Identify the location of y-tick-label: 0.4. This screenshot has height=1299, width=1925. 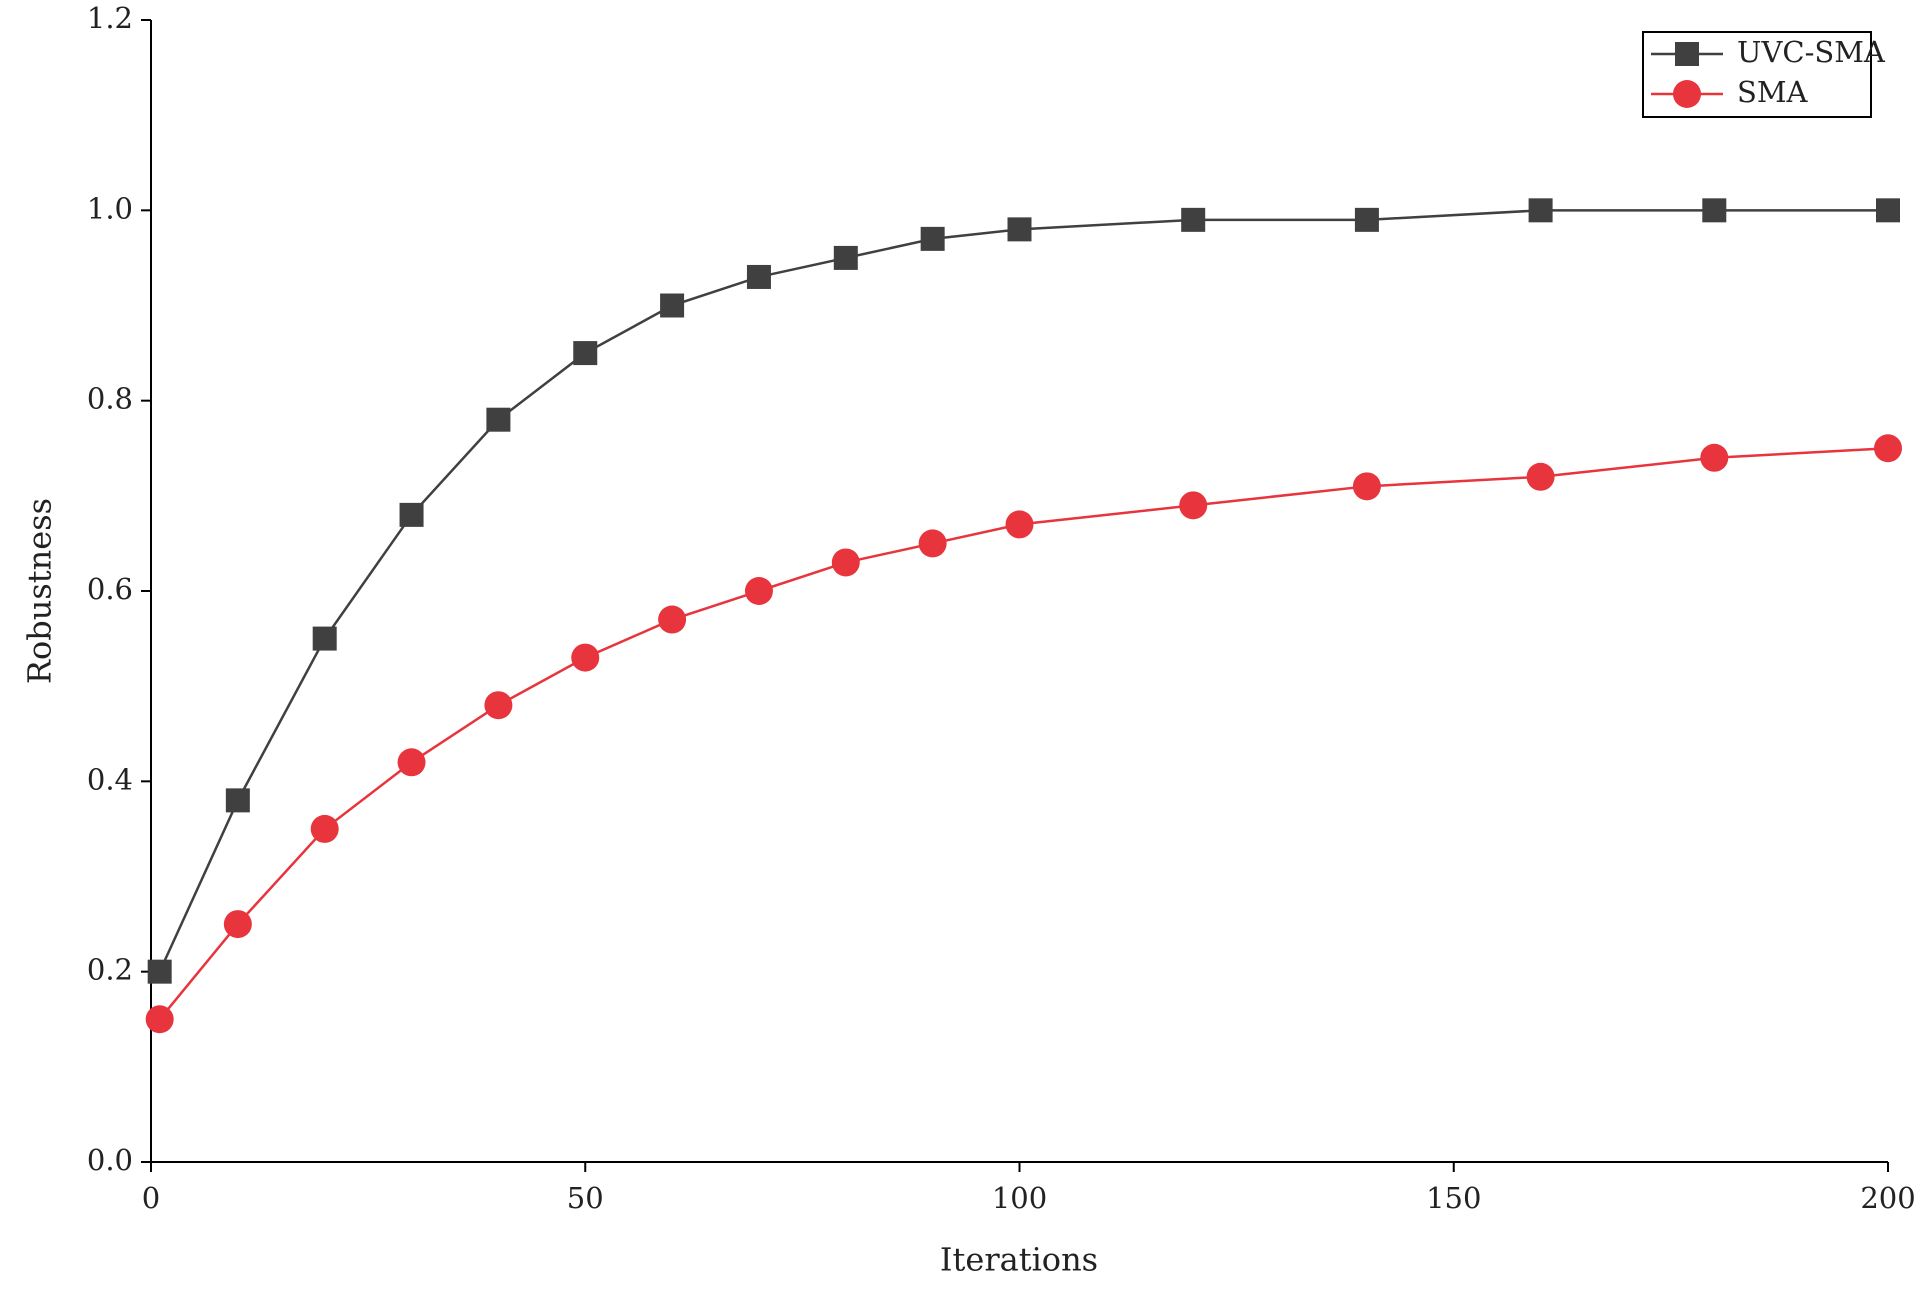
(110, 779).